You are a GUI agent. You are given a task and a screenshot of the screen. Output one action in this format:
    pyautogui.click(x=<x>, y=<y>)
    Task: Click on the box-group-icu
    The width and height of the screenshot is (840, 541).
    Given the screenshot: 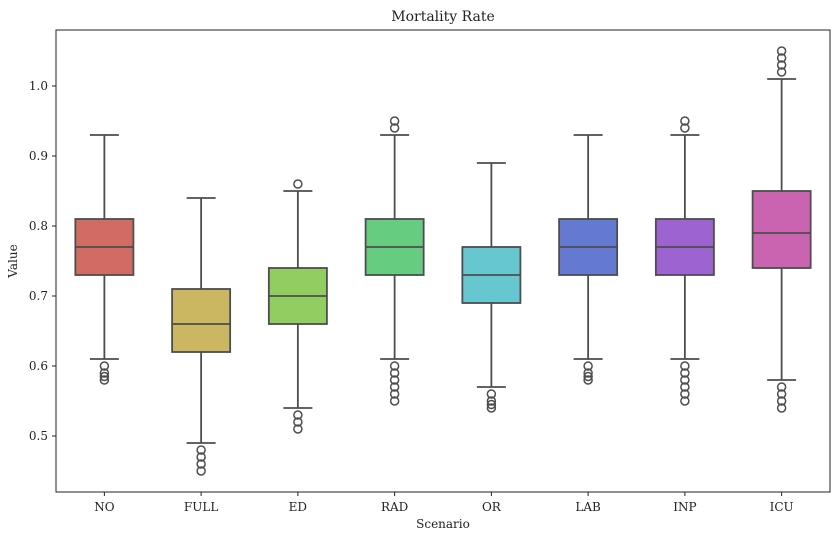 What is the action you would take?
    pyautogui.click(x=781, y=229)
    